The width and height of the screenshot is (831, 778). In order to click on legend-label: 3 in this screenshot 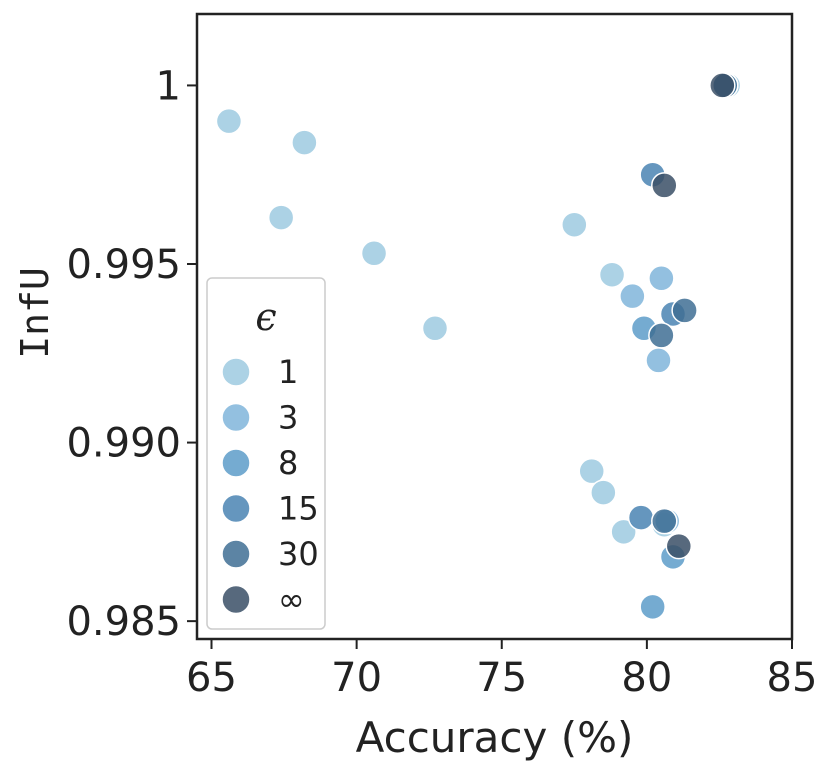, I will do `click(288, 418)`.